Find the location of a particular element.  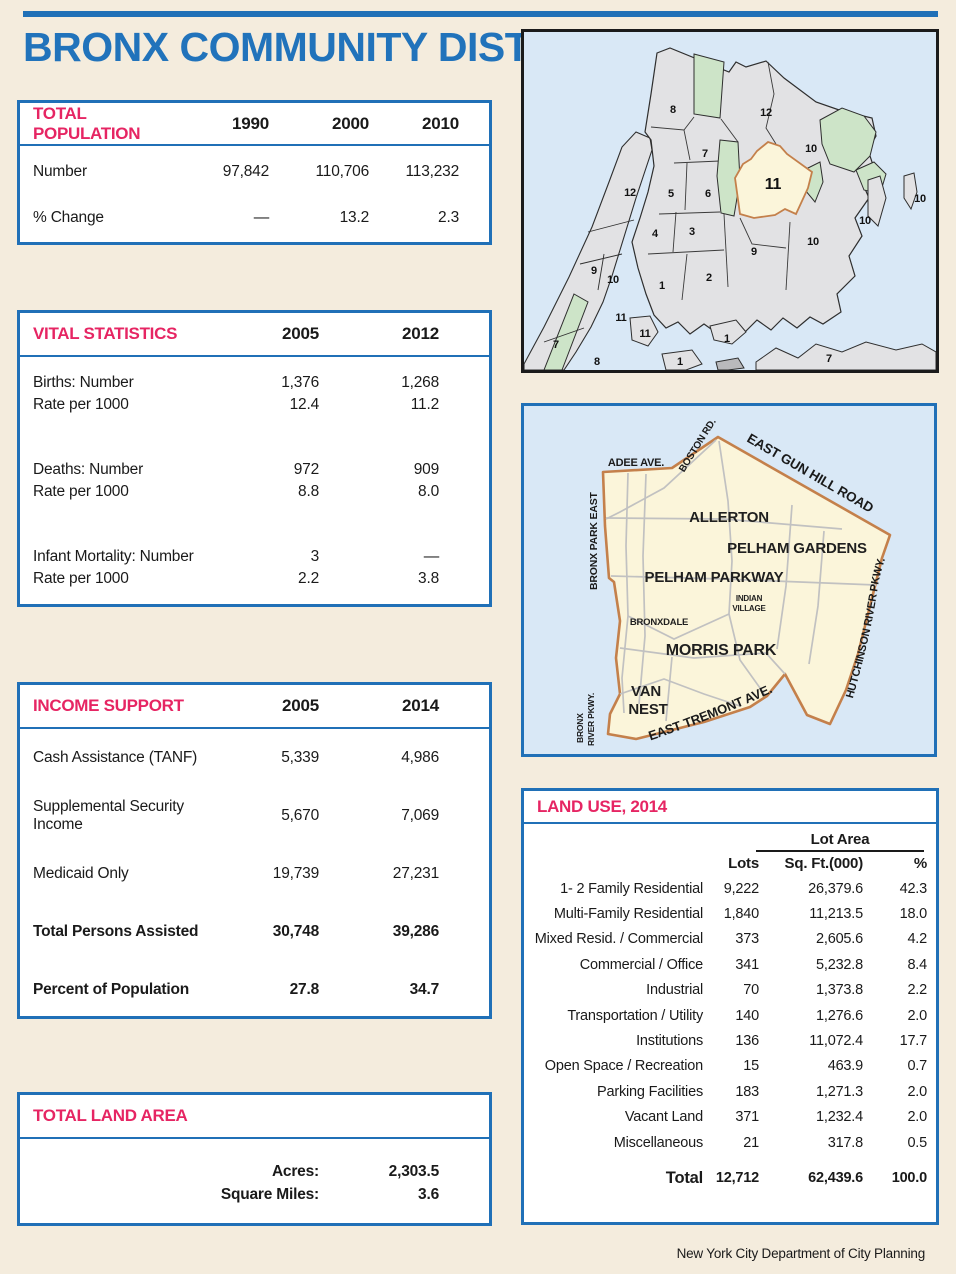

table-title: LAND USE, 2014 is located at coordinates (602, 806).